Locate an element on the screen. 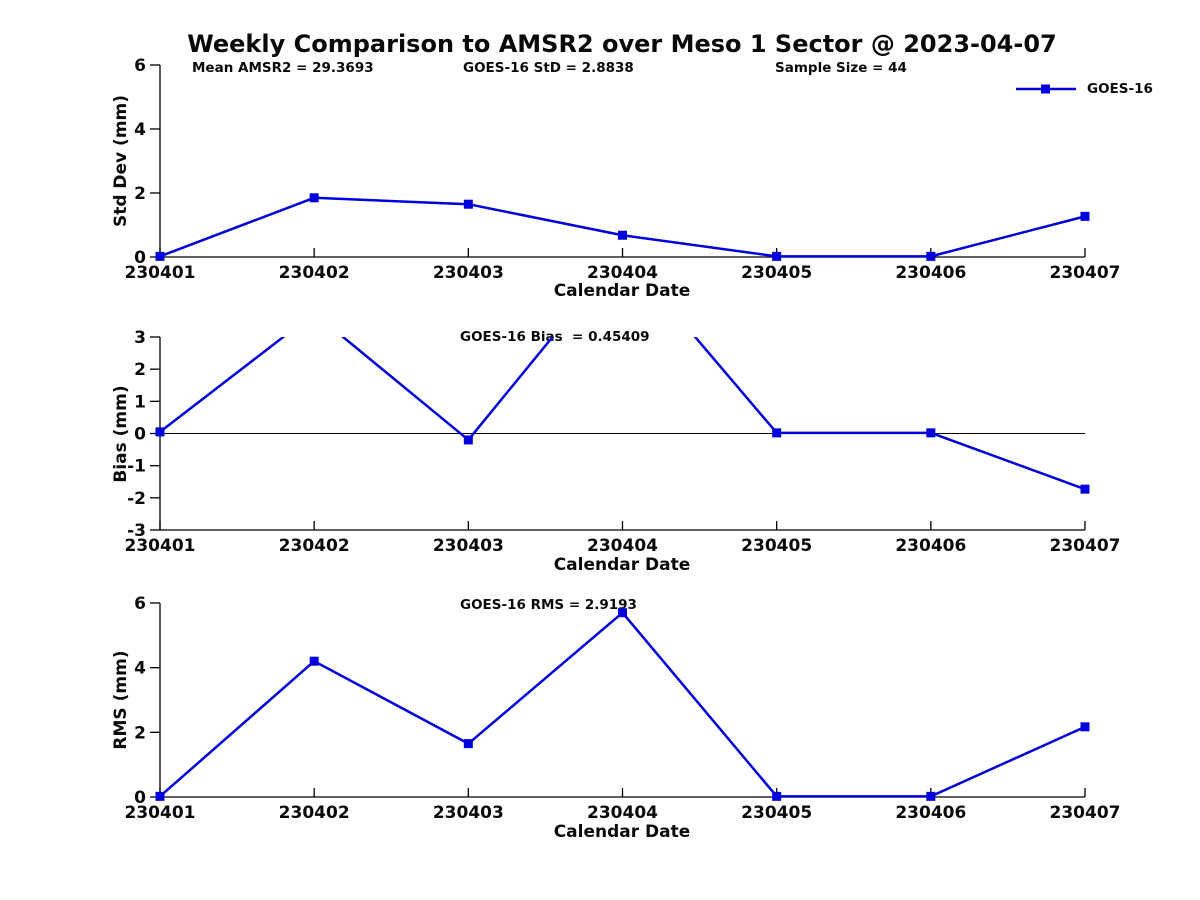 The width and height of the screenshot is (1200, 900). bias-x-axis-label: Calendar Date is located at coordinates (622, 565).